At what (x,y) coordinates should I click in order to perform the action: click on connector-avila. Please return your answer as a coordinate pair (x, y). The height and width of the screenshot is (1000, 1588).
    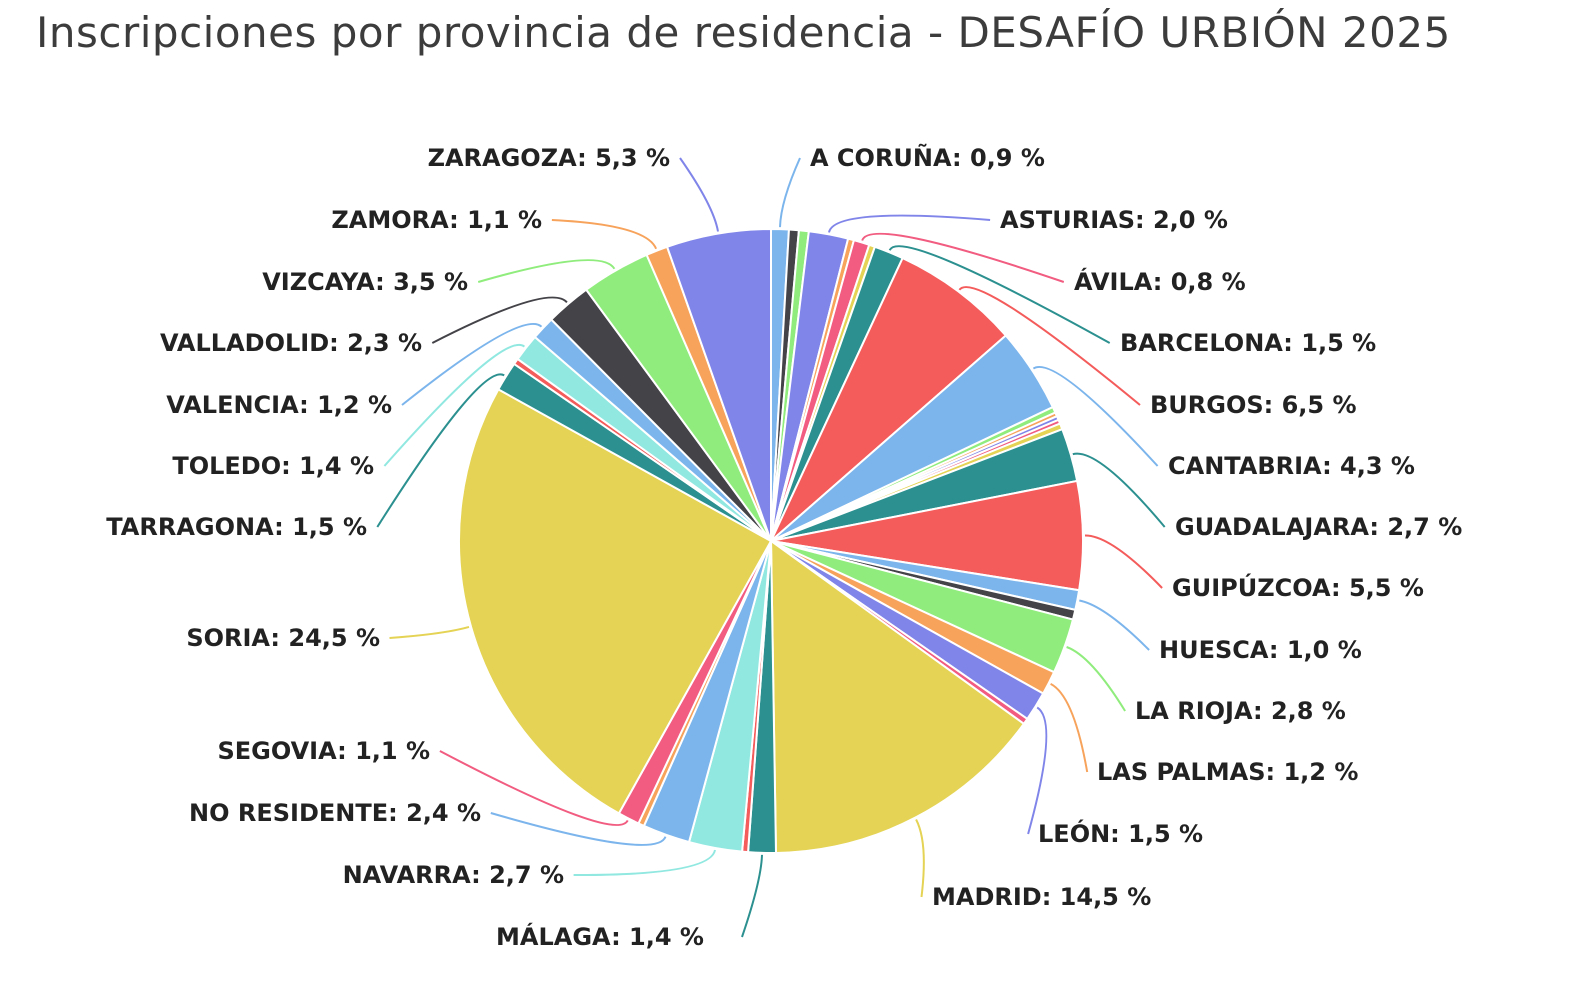
    Looking at the image, I should click on (963, 257).